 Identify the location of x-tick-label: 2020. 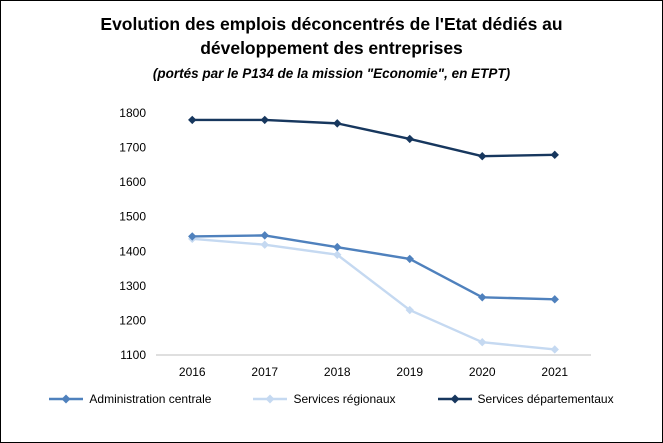
(482, 372).